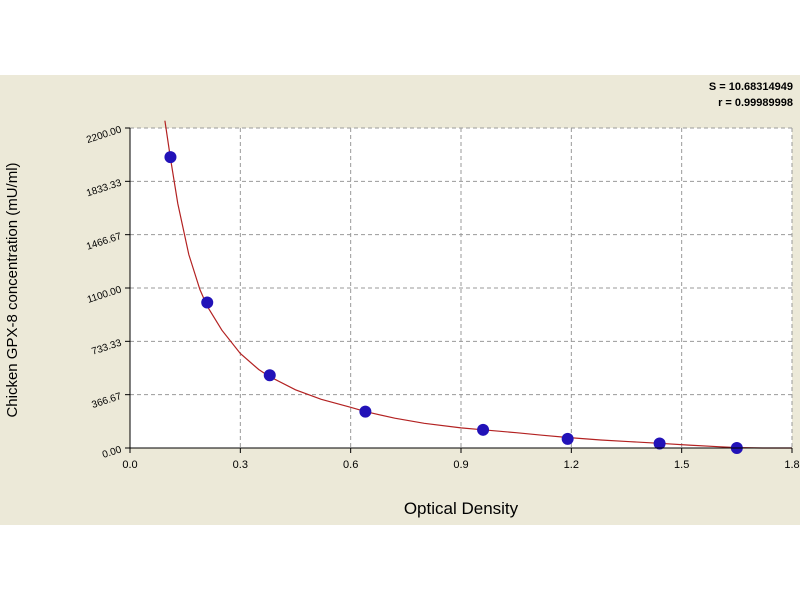 The width and height of the screenshot is (800, 605). Describe the element at coordinates (681, 465) in the screenshot. I see `x-tick-label: 1.5` at that location.